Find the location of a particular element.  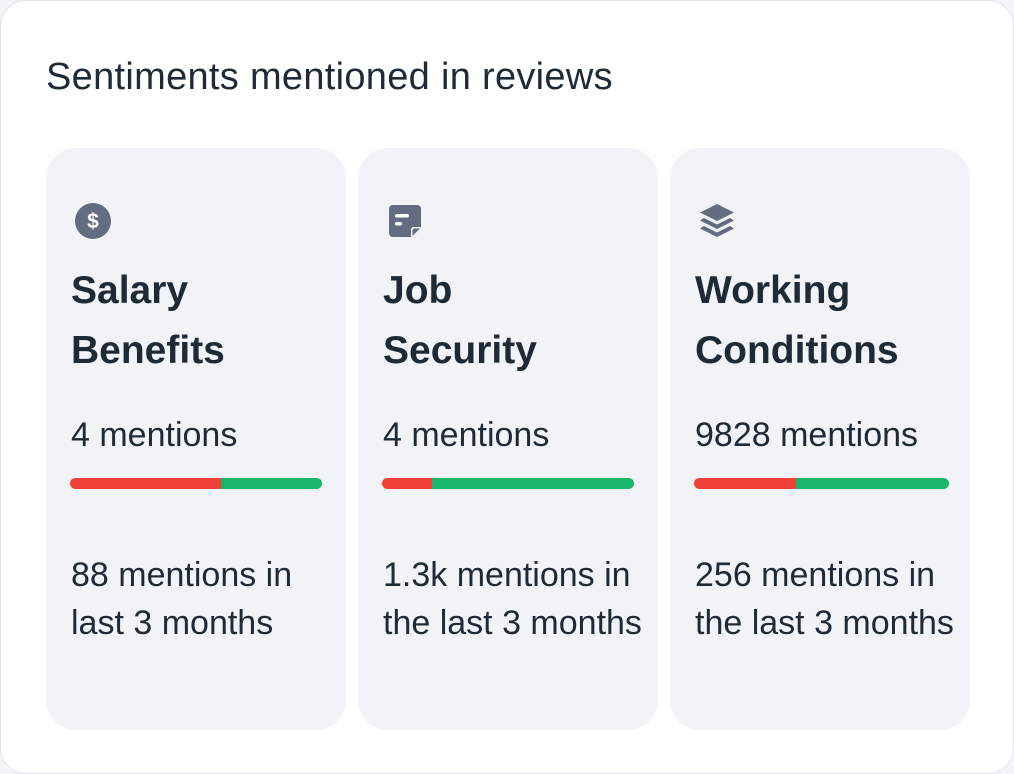

card-label: Job Security is located at coordinates (460, 320).